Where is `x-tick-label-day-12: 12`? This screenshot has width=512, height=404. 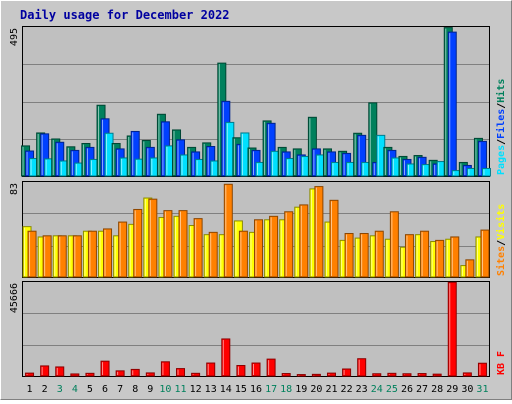 x-tick-label-day-12: 12 is located at coordinates (196, 389).